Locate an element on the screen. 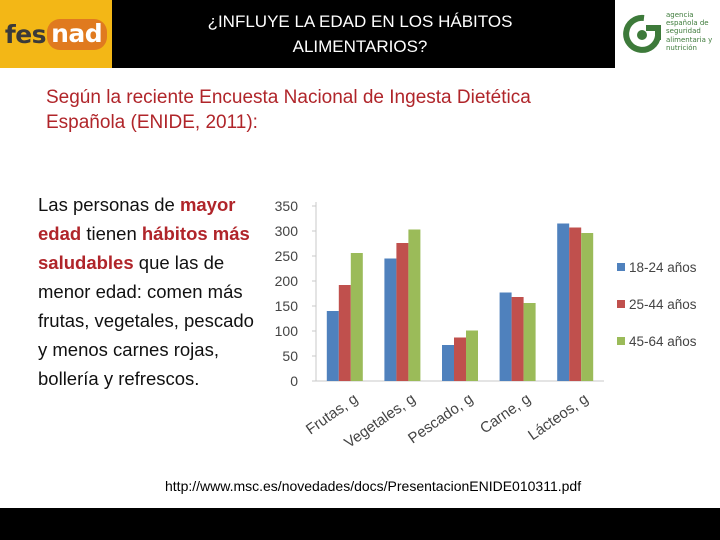 This screenshot has height=540, width=720. bottom-bar is located at coordinates (360, 524).